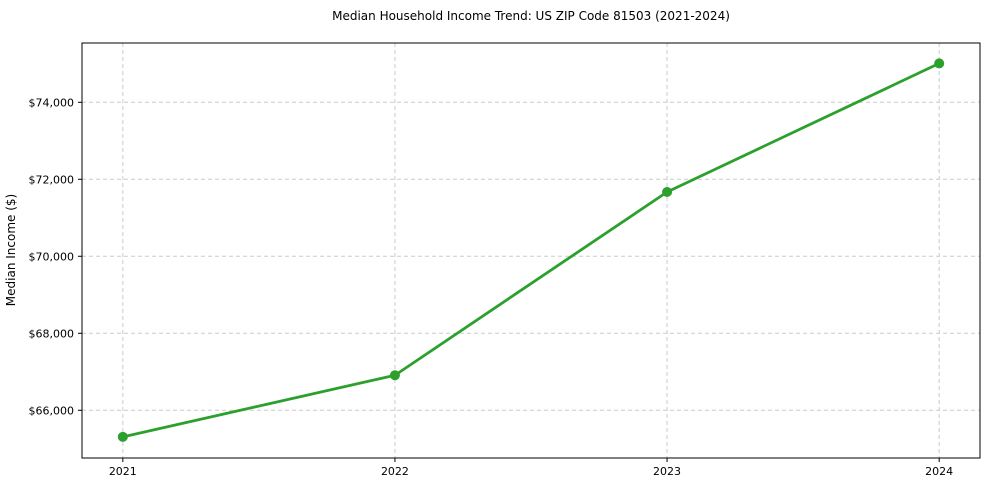 The height and width of the screenshot is (490, 989). What do you see at coordinates (123, 471) in the screenshot?
I see `x-tick-label: 2021` at bounding box center [123, 471].